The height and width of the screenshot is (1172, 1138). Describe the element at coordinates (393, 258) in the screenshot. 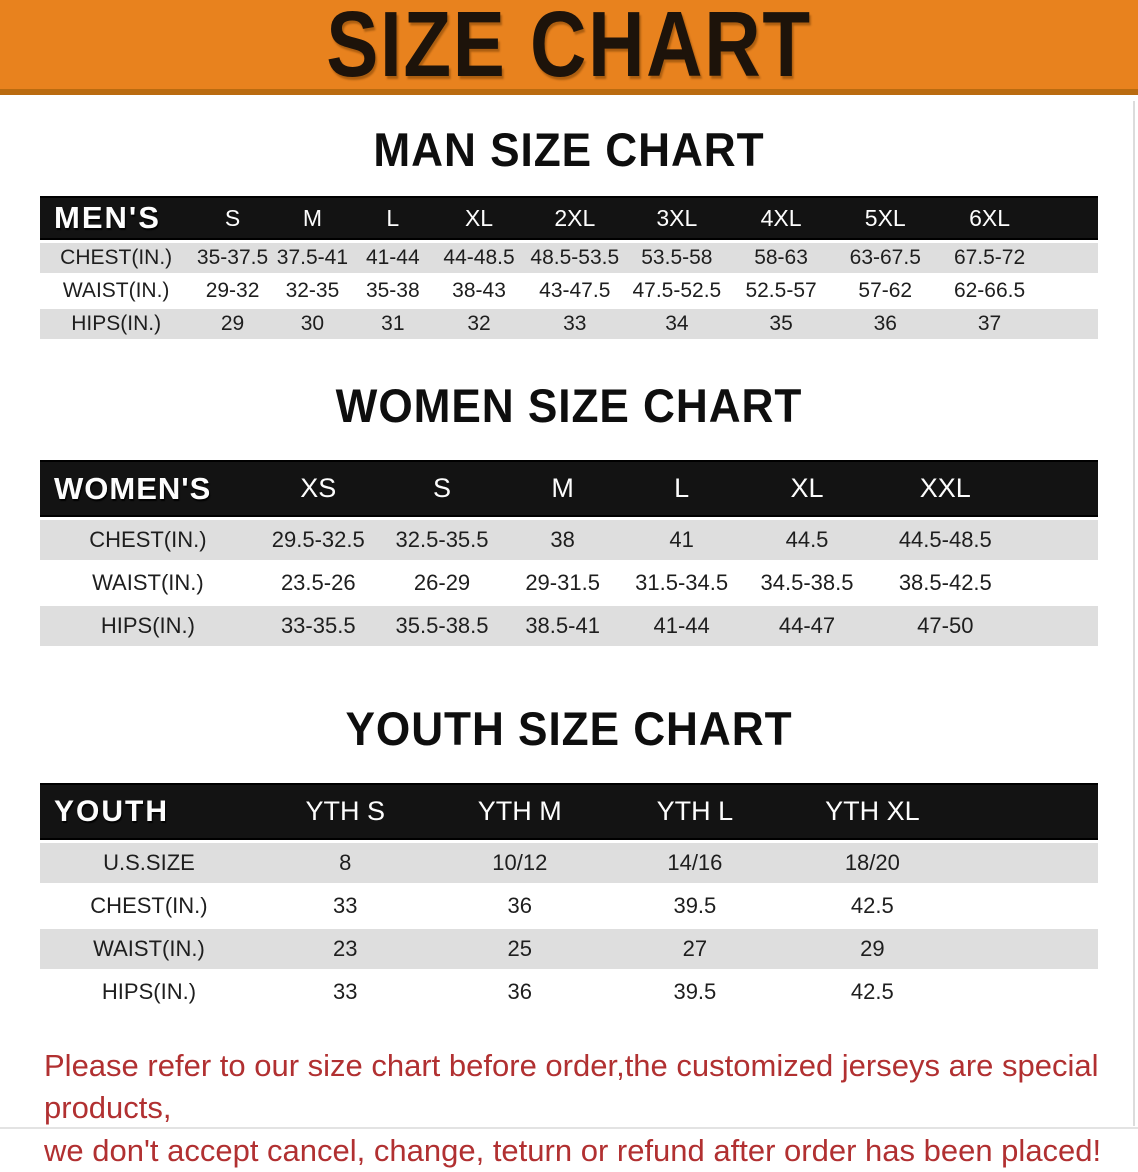

I see `men-cell: 41-44` at that location.